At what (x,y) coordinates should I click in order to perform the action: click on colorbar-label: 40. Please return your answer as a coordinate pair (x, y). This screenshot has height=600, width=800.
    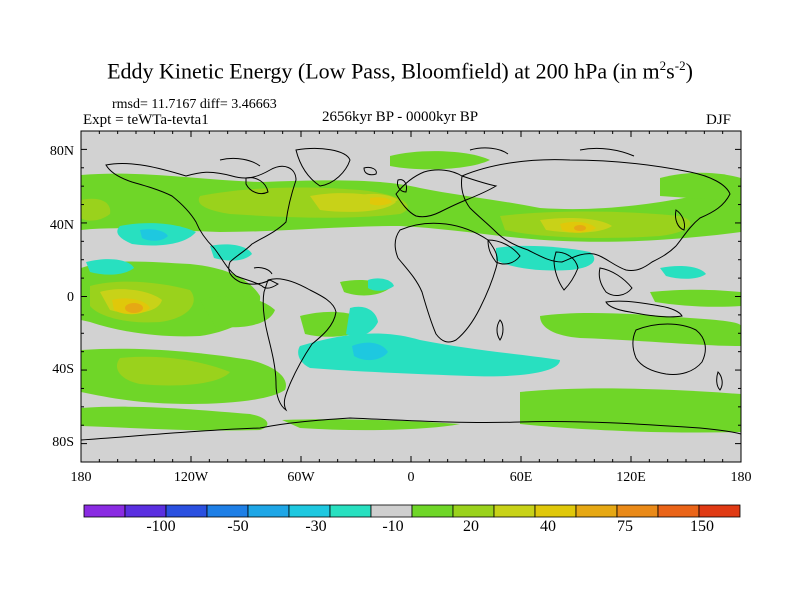
    Looking at the image, I should click on (548, 526).